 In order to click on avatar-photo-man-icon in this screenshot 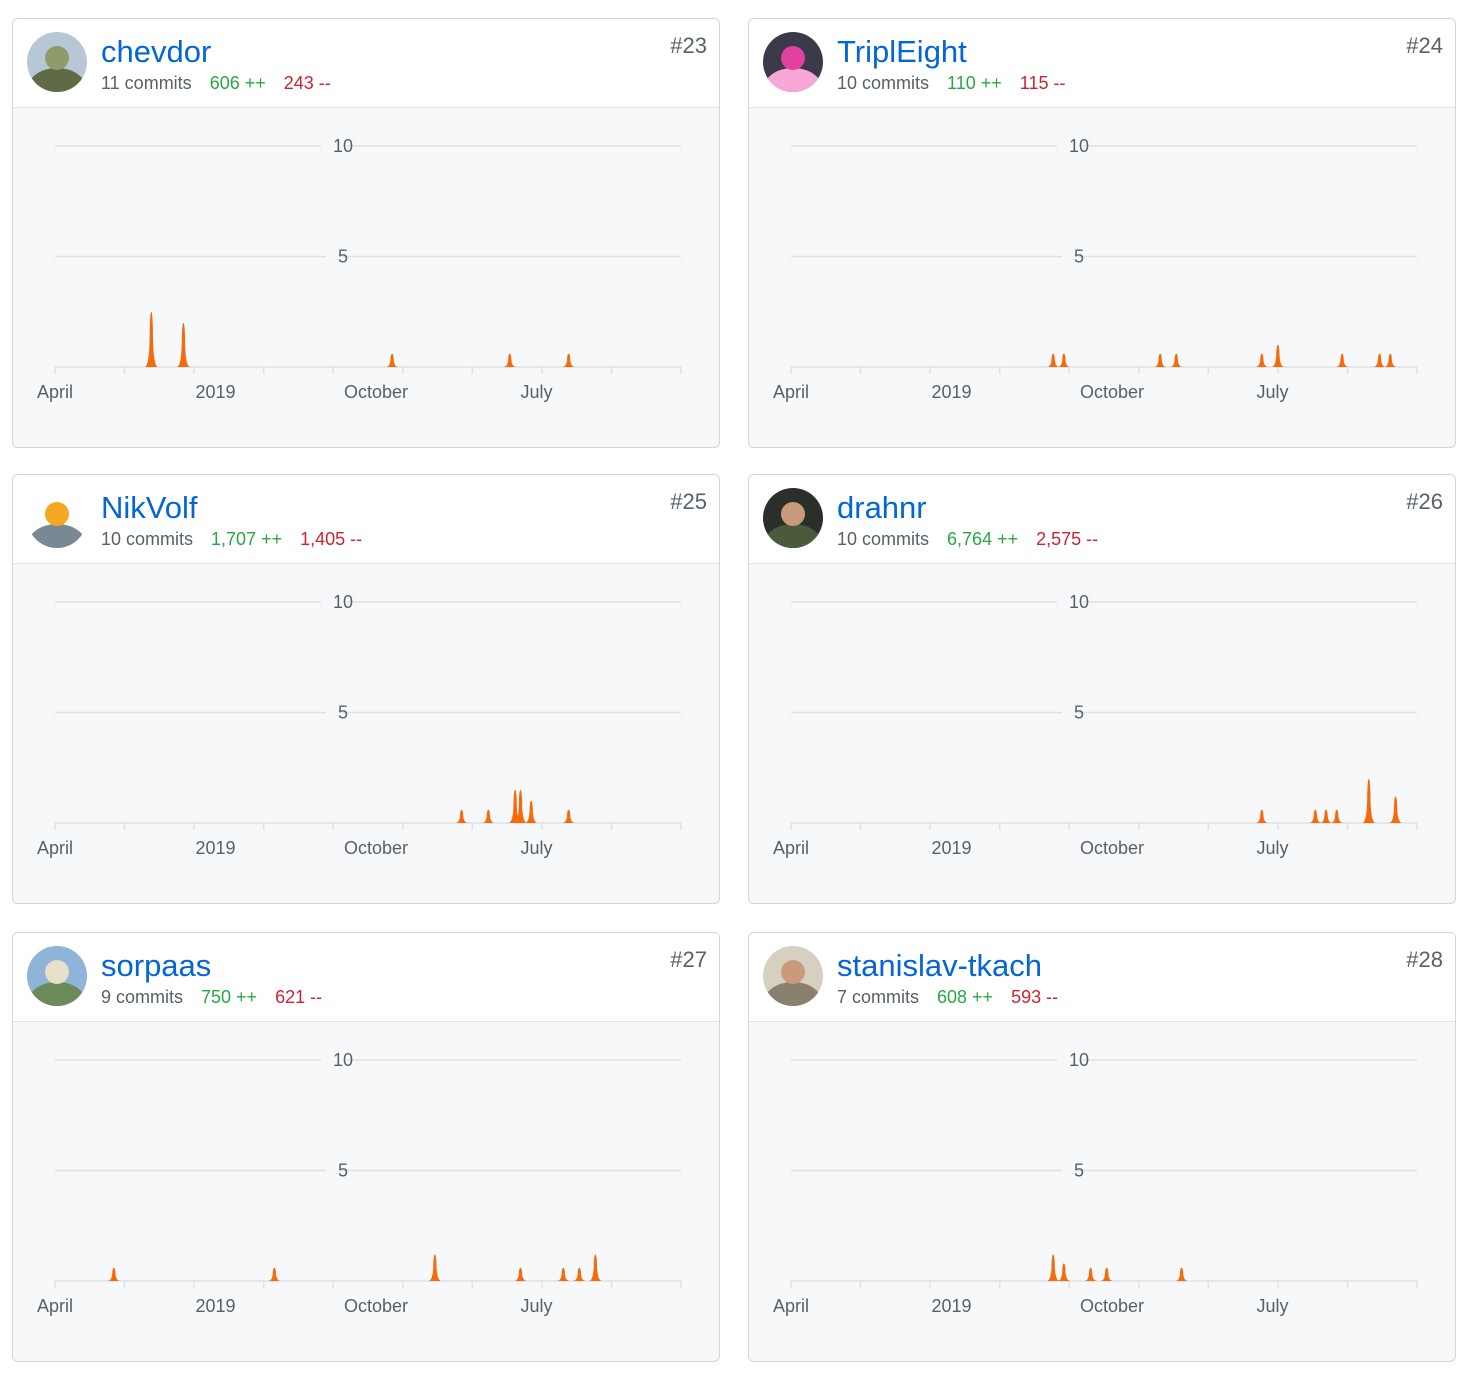, I will do `click(793, 976)`.